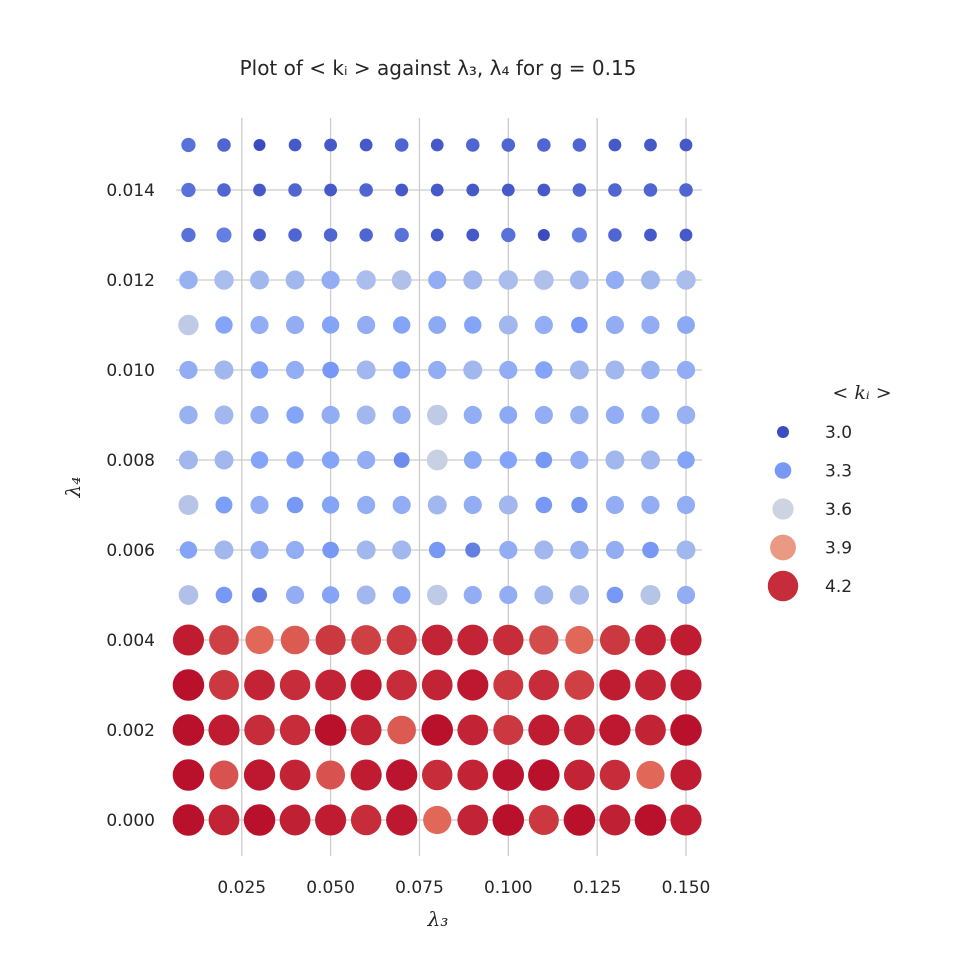  What do you see at coordinates (130, 551) in the screenshot?
I see `y-tick-label: 0.006` at bounding box center [130, 551].